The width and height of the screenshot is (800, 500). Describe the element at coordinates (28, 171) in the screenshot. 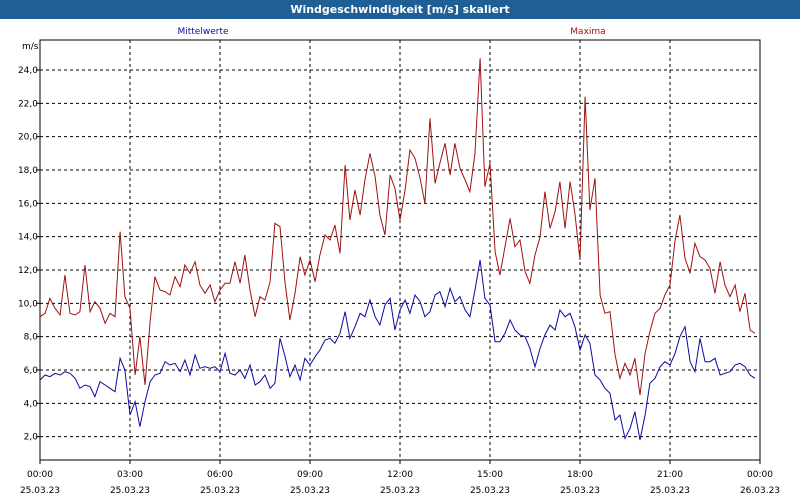

I see `y-tick-label: 18,0` at that location.